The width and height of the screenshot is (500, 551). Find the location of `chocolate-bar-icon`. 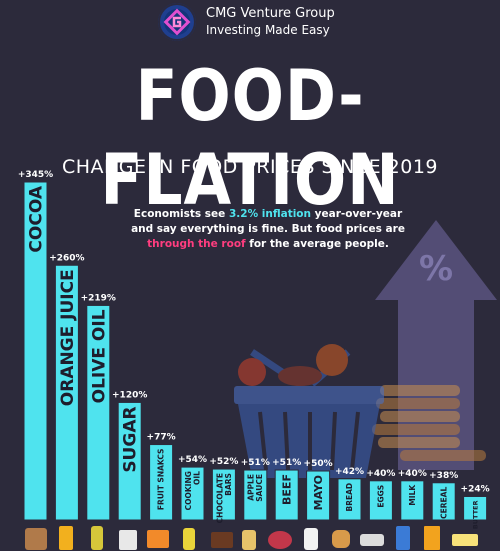

chocolate-bar-icon is located at coordinates (222, 540).